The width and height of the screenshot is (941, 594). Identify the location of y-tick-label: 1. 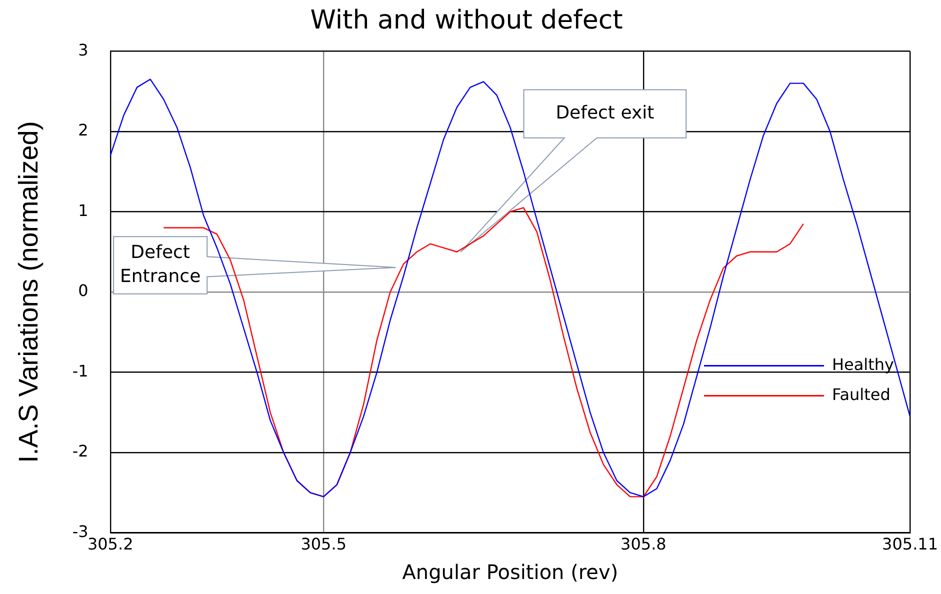
(83, 210).